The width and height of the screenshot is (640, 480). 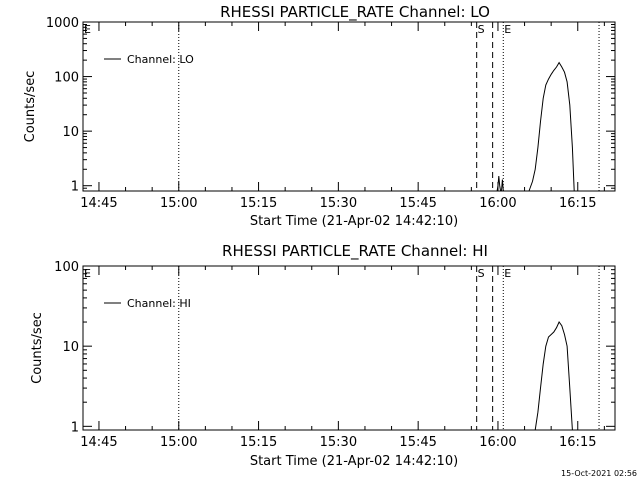 I want to click on legend-entry: Channel: HI, so click(x=159, y=303).